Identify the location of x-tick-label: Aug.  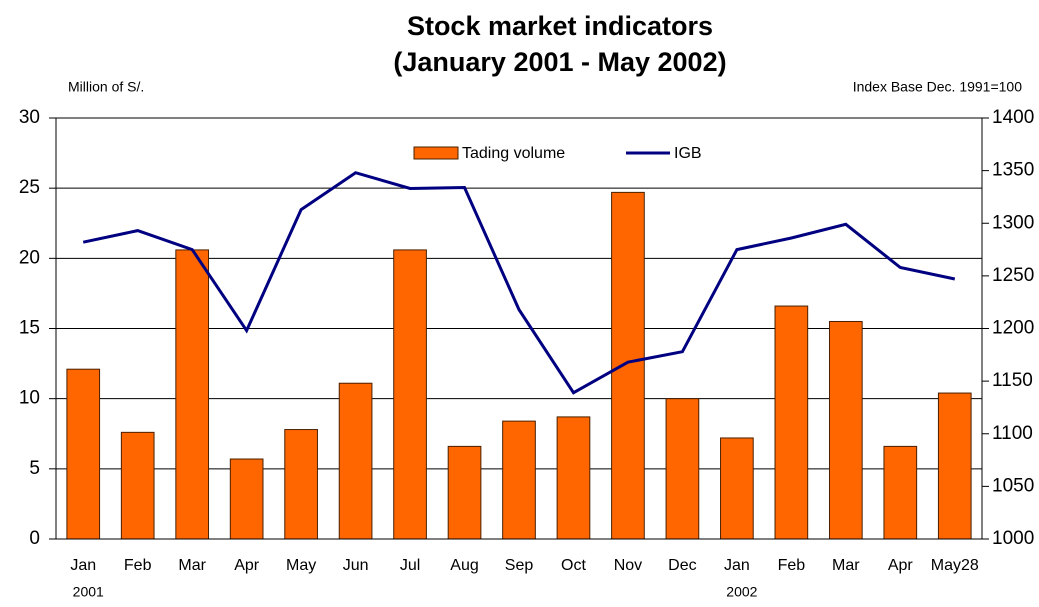
(464, 565).